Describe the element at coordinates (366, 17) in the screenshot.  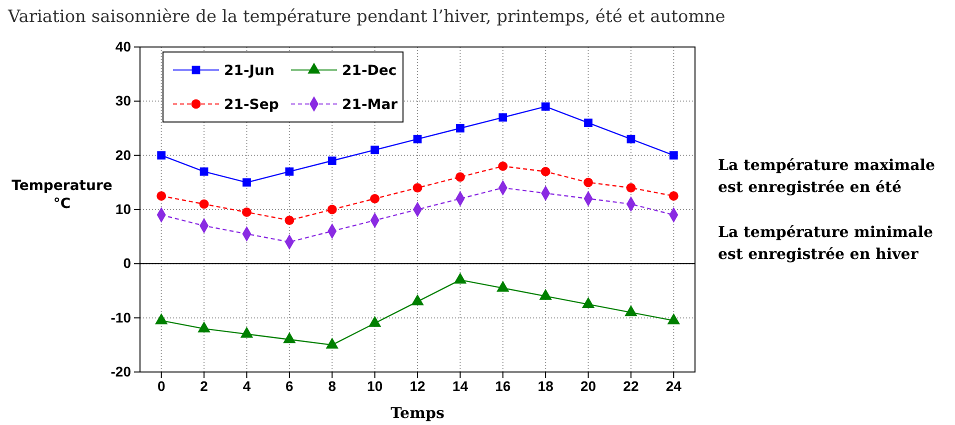
I see `chart-title: Variation saisonnière de la température pendant l’hiver, printemps, été et automne` at that location.